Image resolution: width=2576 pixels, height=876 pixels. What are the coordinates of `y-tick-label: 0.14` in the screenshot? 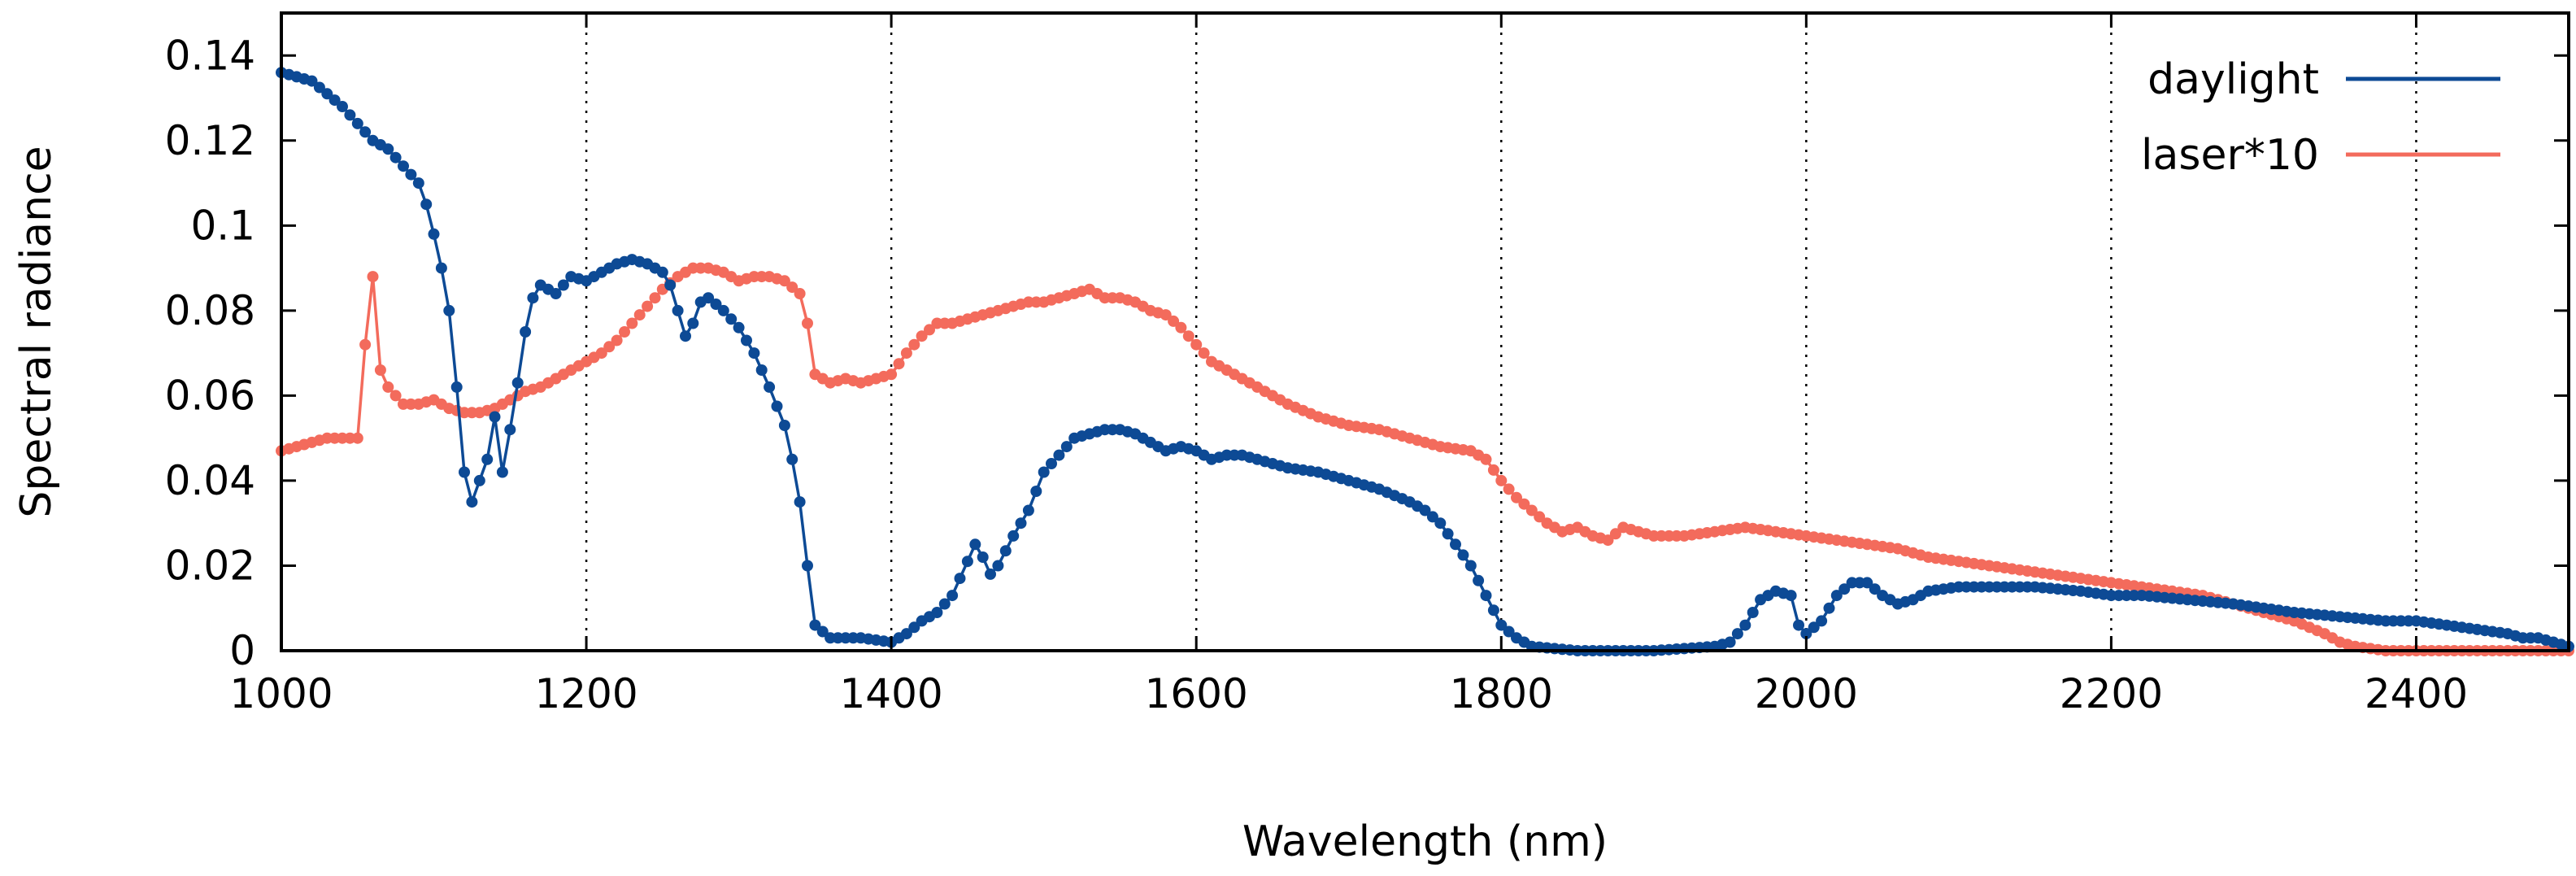 It's located at (210, 55).